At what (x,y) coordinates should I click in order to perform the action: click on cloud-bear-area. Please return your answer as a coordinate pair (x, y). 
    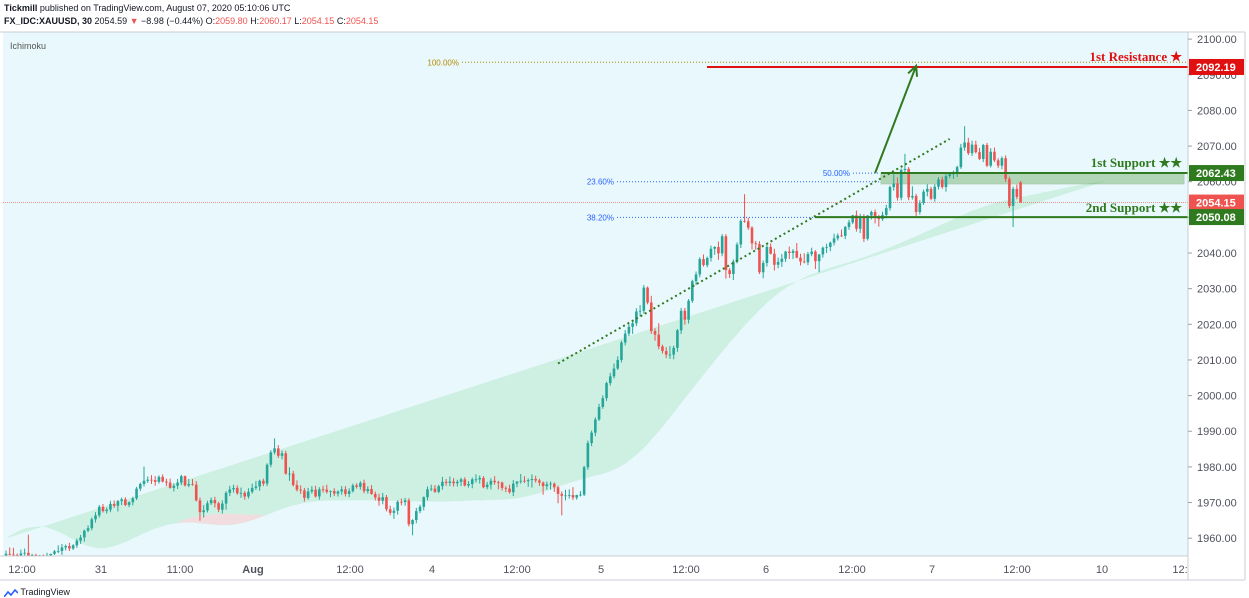
    Looking at the image, I should click on (220, 519).